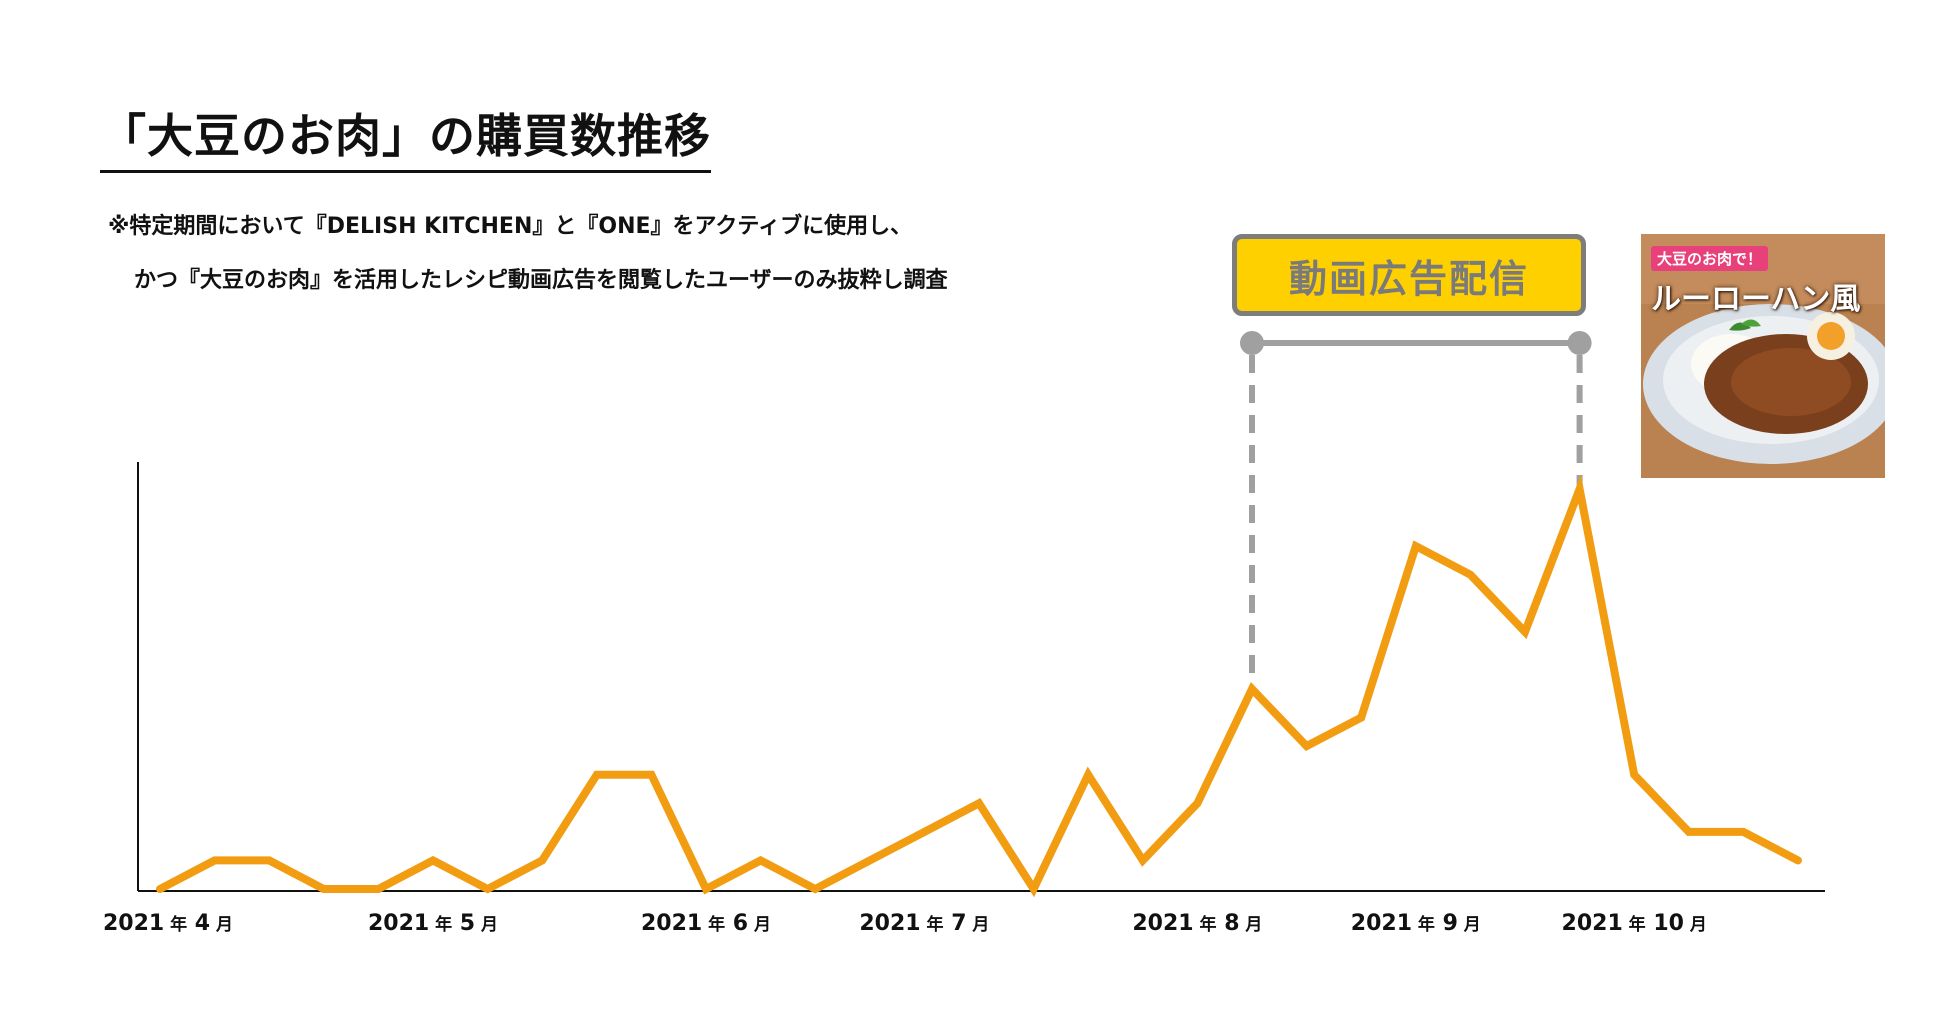 Image resolution: width=1950 pixels, height=1024 pixels. Describe the element at coordinates (1252, 343) in the screenshot. I see `bracket-start-dot` at that location.